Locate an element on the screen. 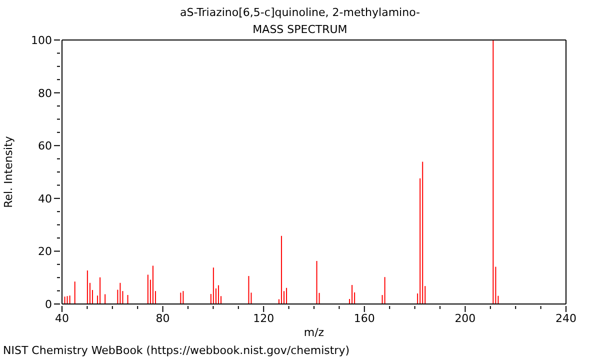  x-tick-label: 200 is located at coordinates (465, 318).